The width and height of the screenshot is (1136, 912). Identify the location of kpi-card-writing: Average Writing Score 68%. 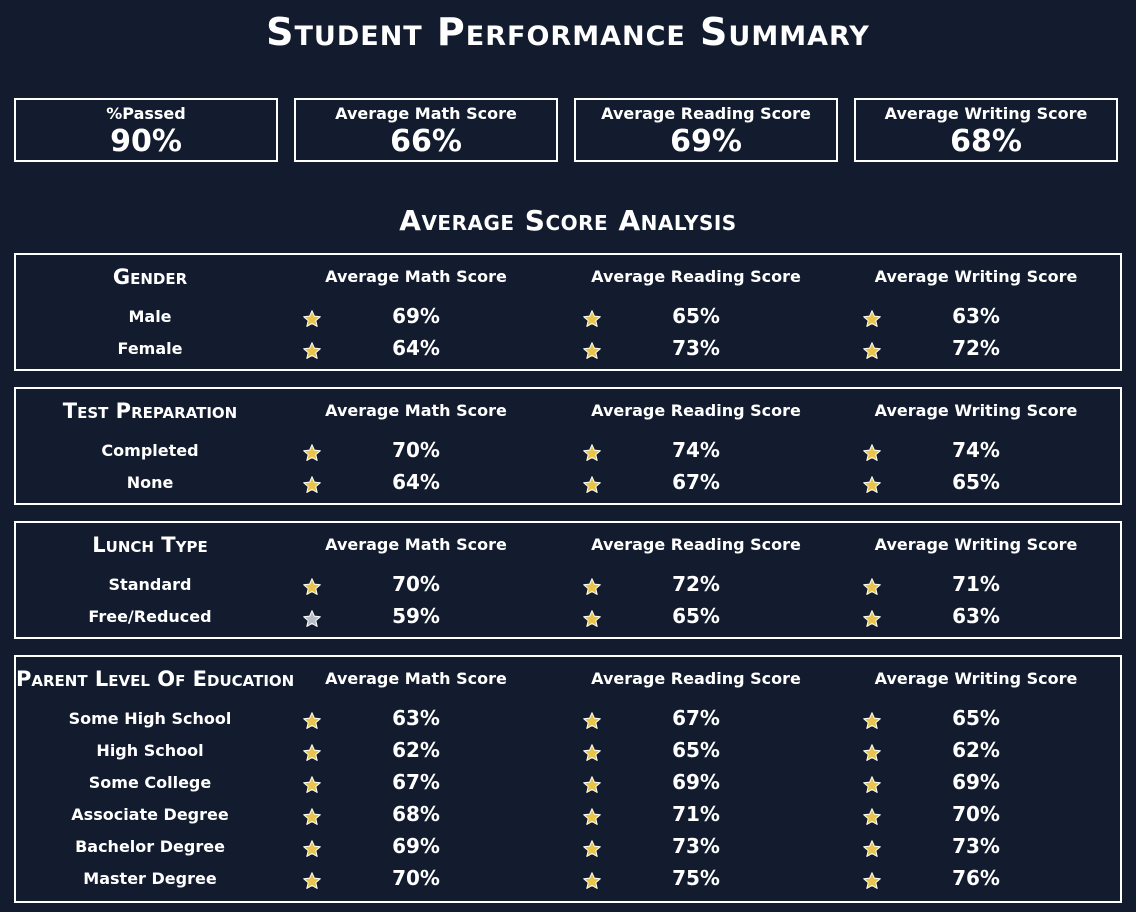
(986, 130).